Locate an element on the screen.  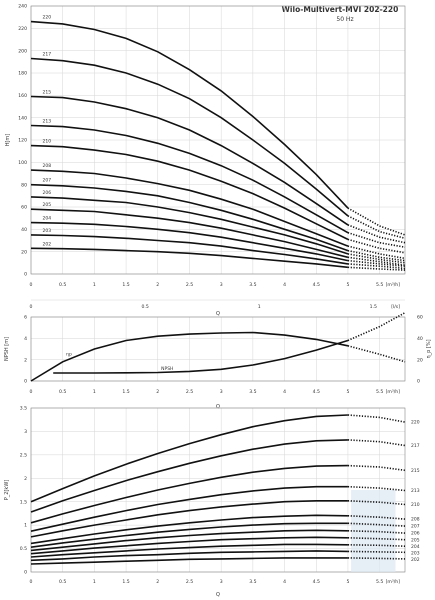
head-y-tick-label: 160 is located at coordinates (22, 96).